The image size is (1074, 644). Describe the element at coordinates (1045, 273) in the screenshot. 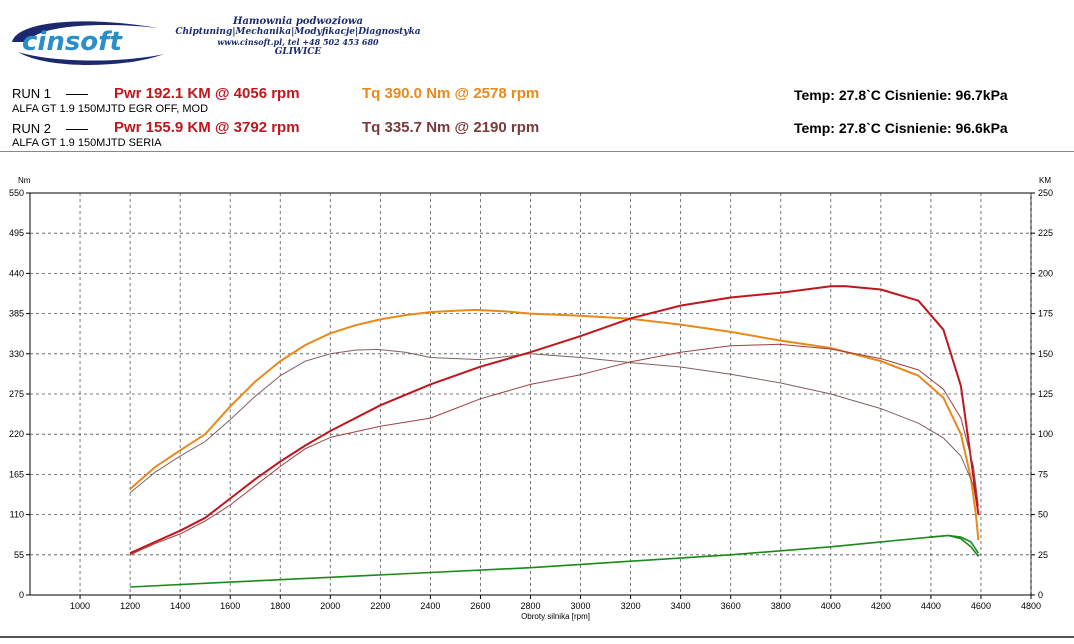

I see `y-right-tick-label: 200` at that location.